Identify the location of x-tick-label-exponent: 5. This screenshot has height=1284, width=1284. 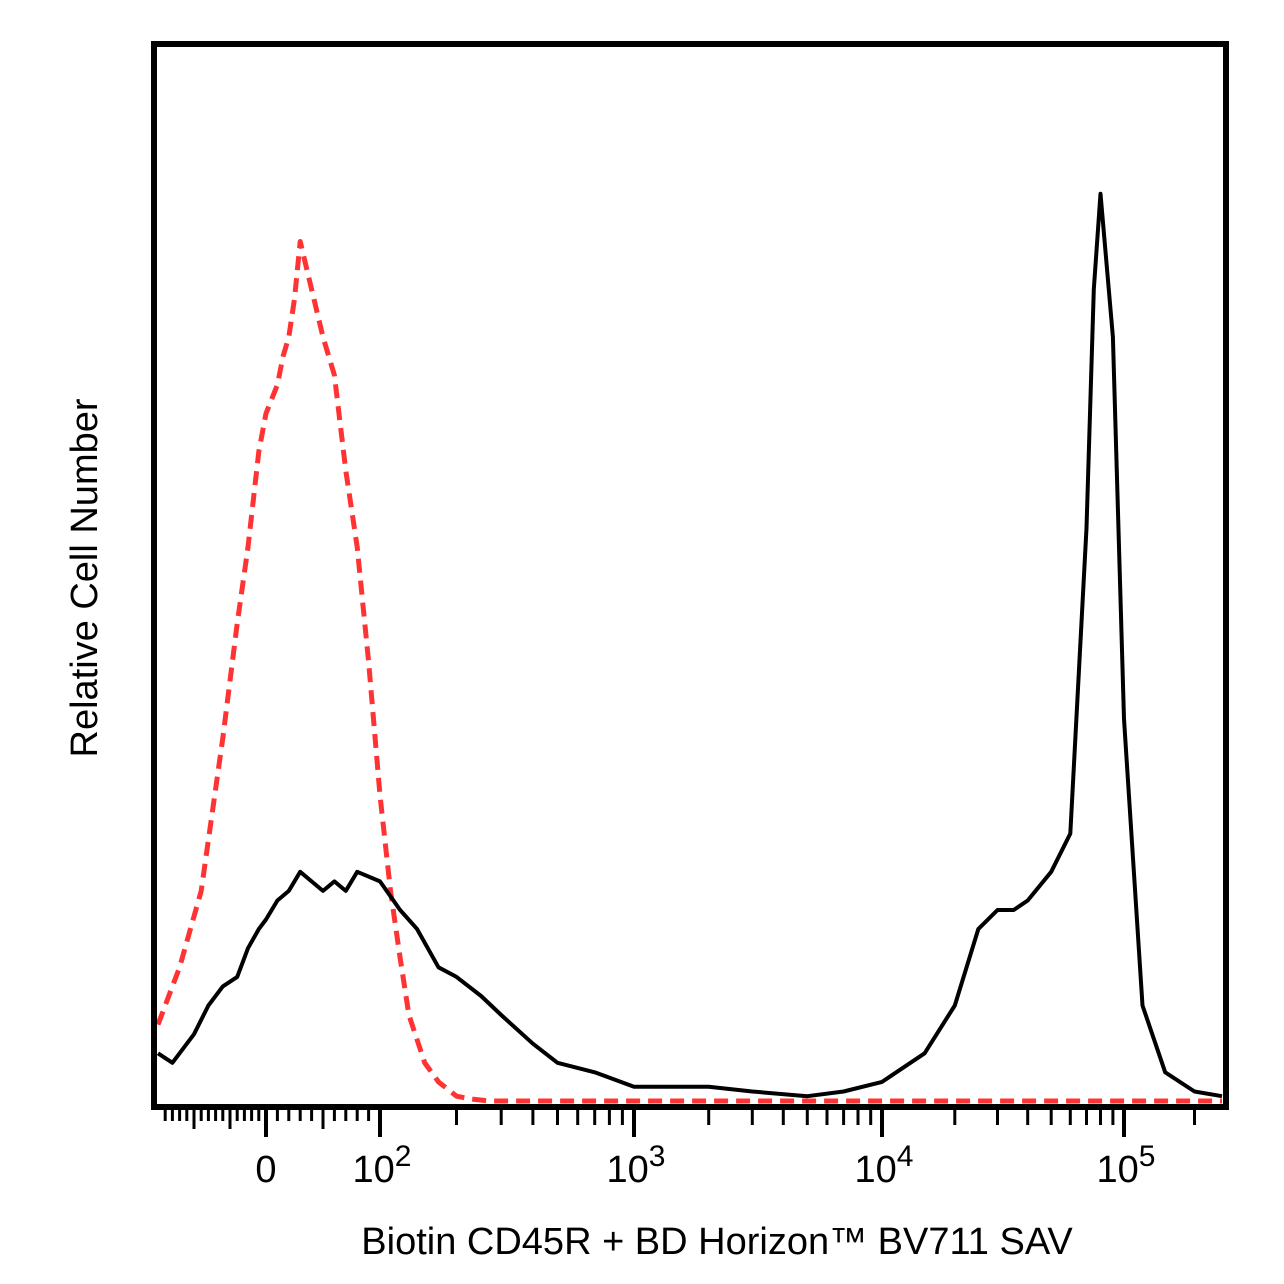
(1147, 1156).